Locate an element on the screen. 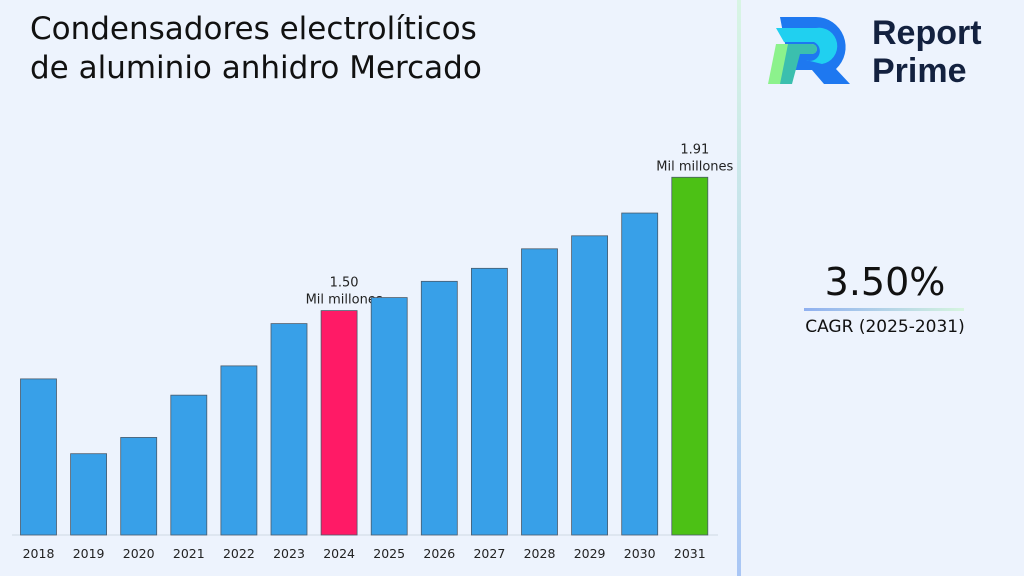  bar-2031 is located at coordinates (690, 356).